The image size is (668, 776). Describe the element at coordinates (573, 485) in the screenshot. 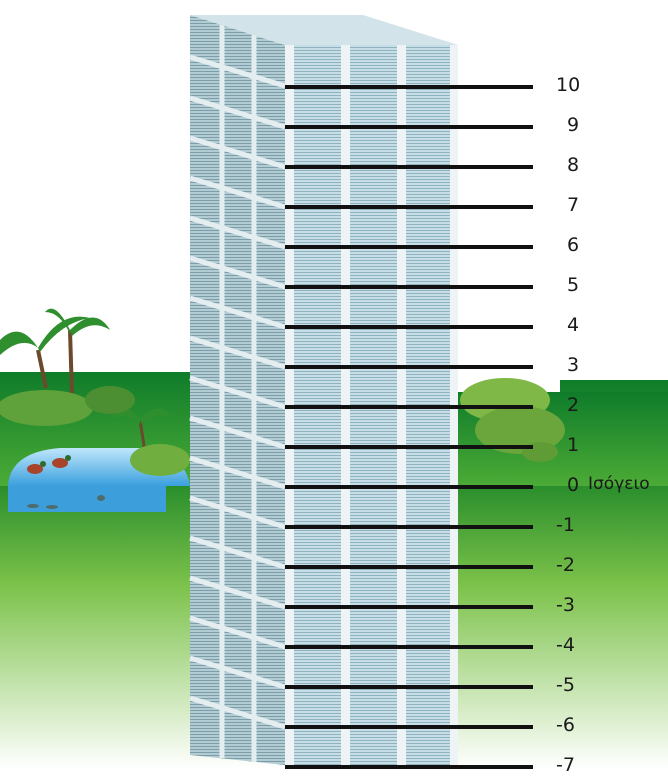

I see `floor-label-0: 0` at that location.